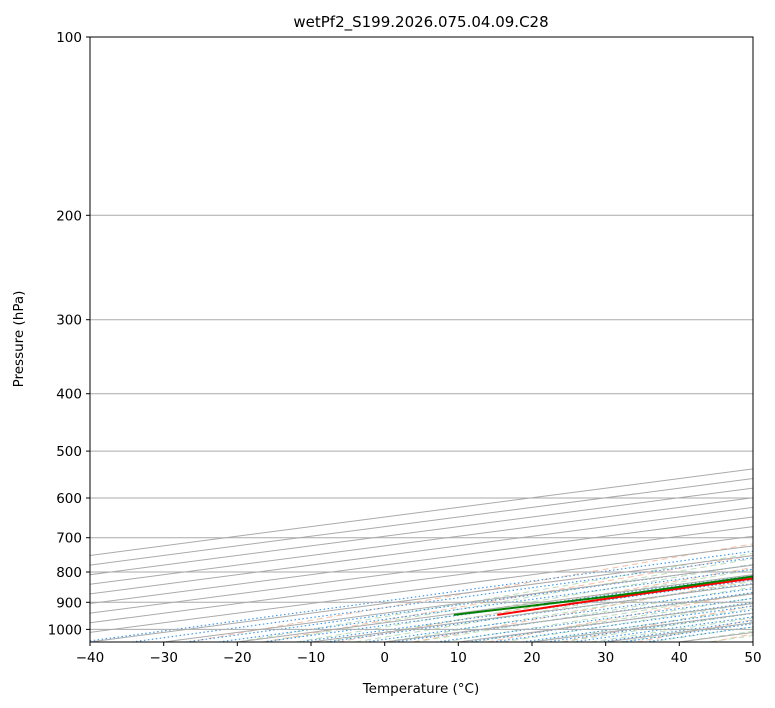 This screenshot has height=708, width=775. I want to click on y-tick-label: 200, so click(69, 216).